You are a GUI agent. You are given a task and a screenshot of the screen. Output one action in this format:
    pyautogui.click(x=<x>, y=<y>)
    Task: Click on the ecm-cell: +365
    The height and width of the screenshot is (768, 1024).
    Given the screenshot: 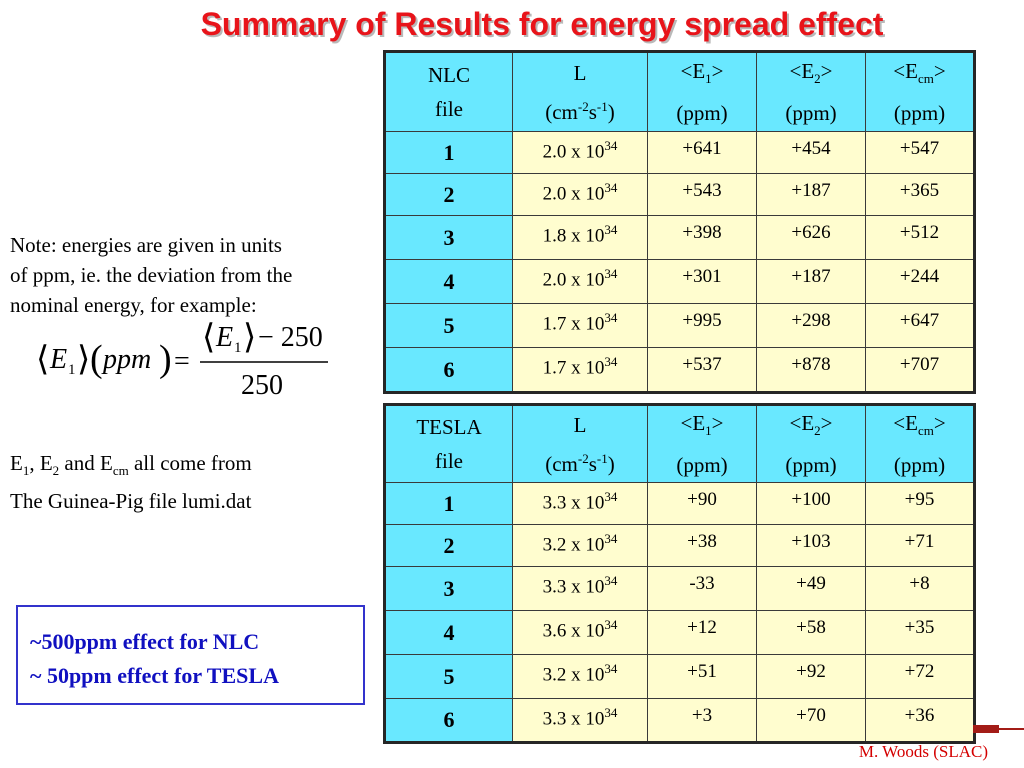 What is the action you would take?
    pyautogui.click(x=920, y=194)
    